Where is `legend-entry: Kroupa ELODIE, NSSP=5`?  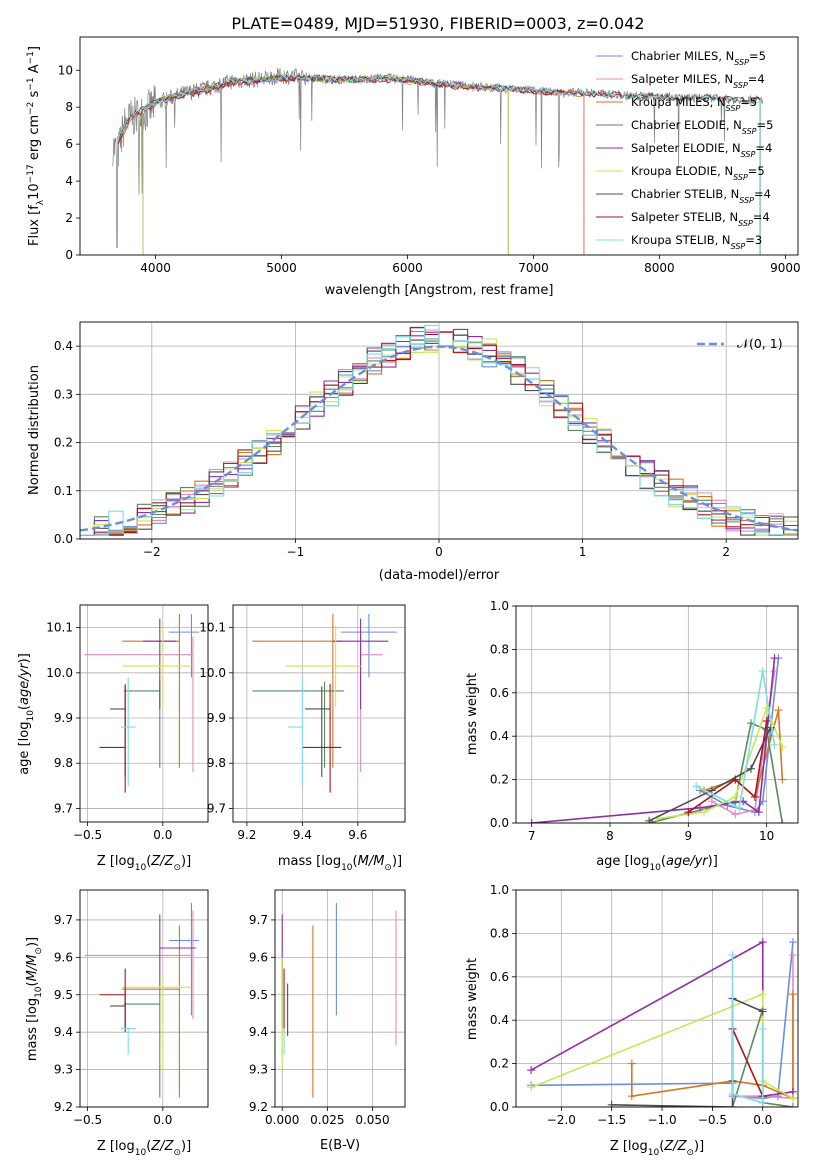
legend-entry: Kroupa ELODIE, NSSP=5 is located at coordinates (680, 173).